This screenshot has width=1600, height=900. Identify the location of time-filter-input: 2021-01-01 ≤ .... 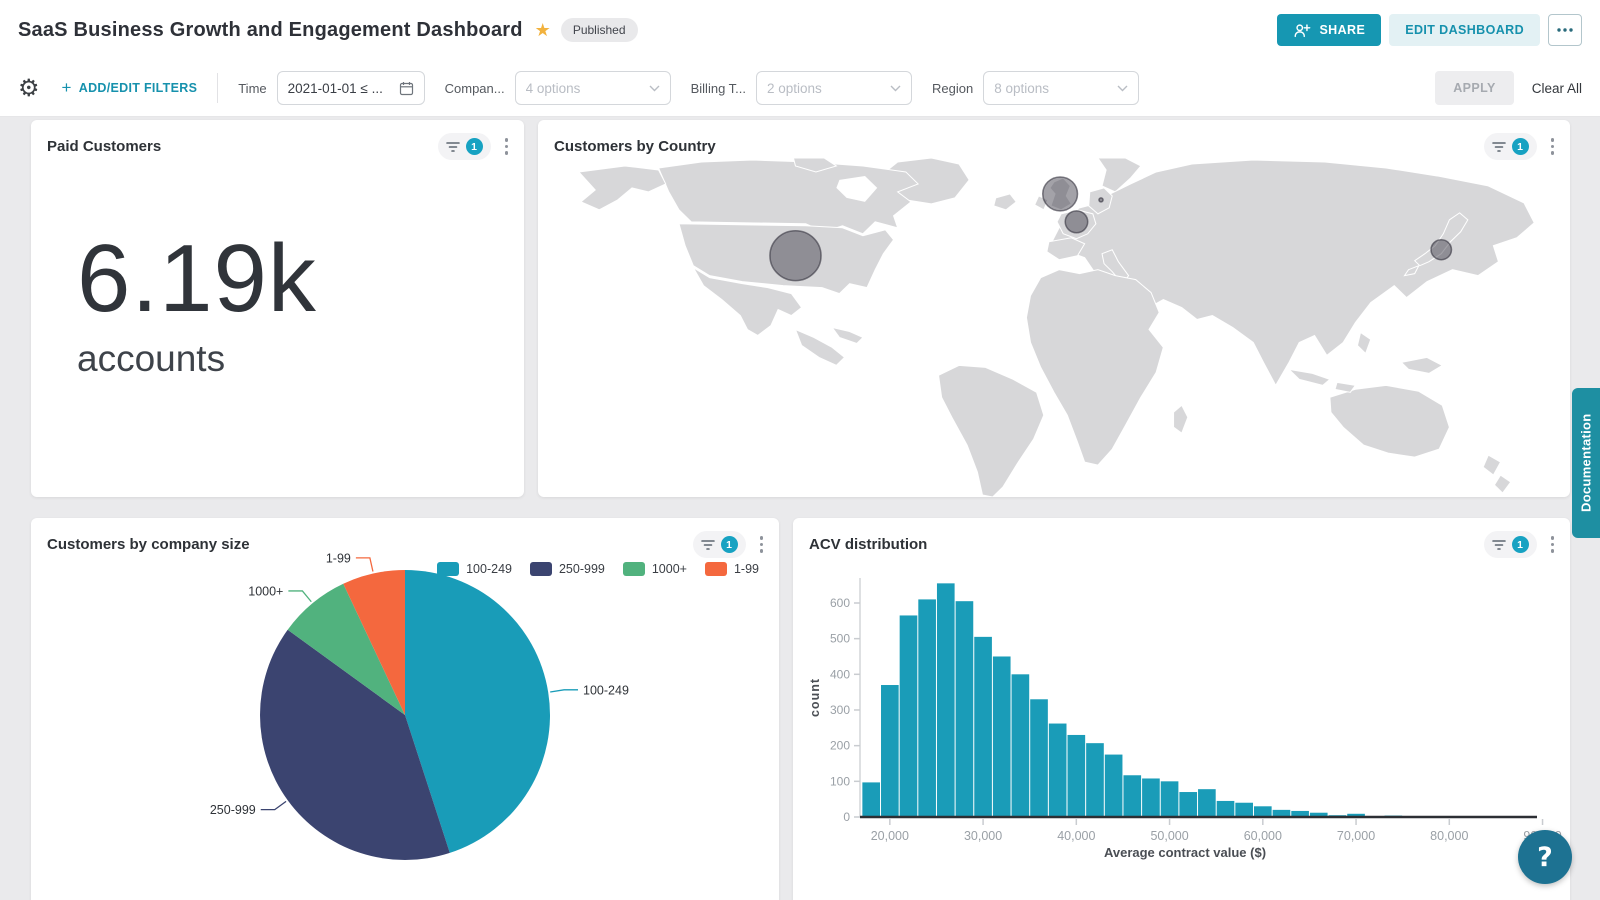
(350, 88).